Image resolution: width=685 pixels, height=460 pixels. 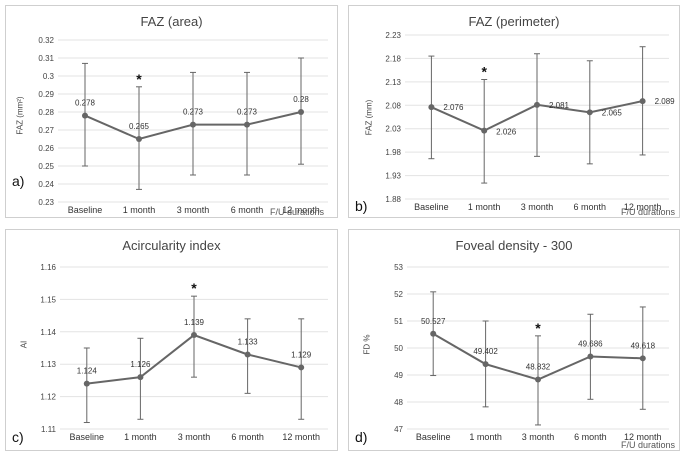 I want to click on panel-label: c), so click(x=18, y=437).